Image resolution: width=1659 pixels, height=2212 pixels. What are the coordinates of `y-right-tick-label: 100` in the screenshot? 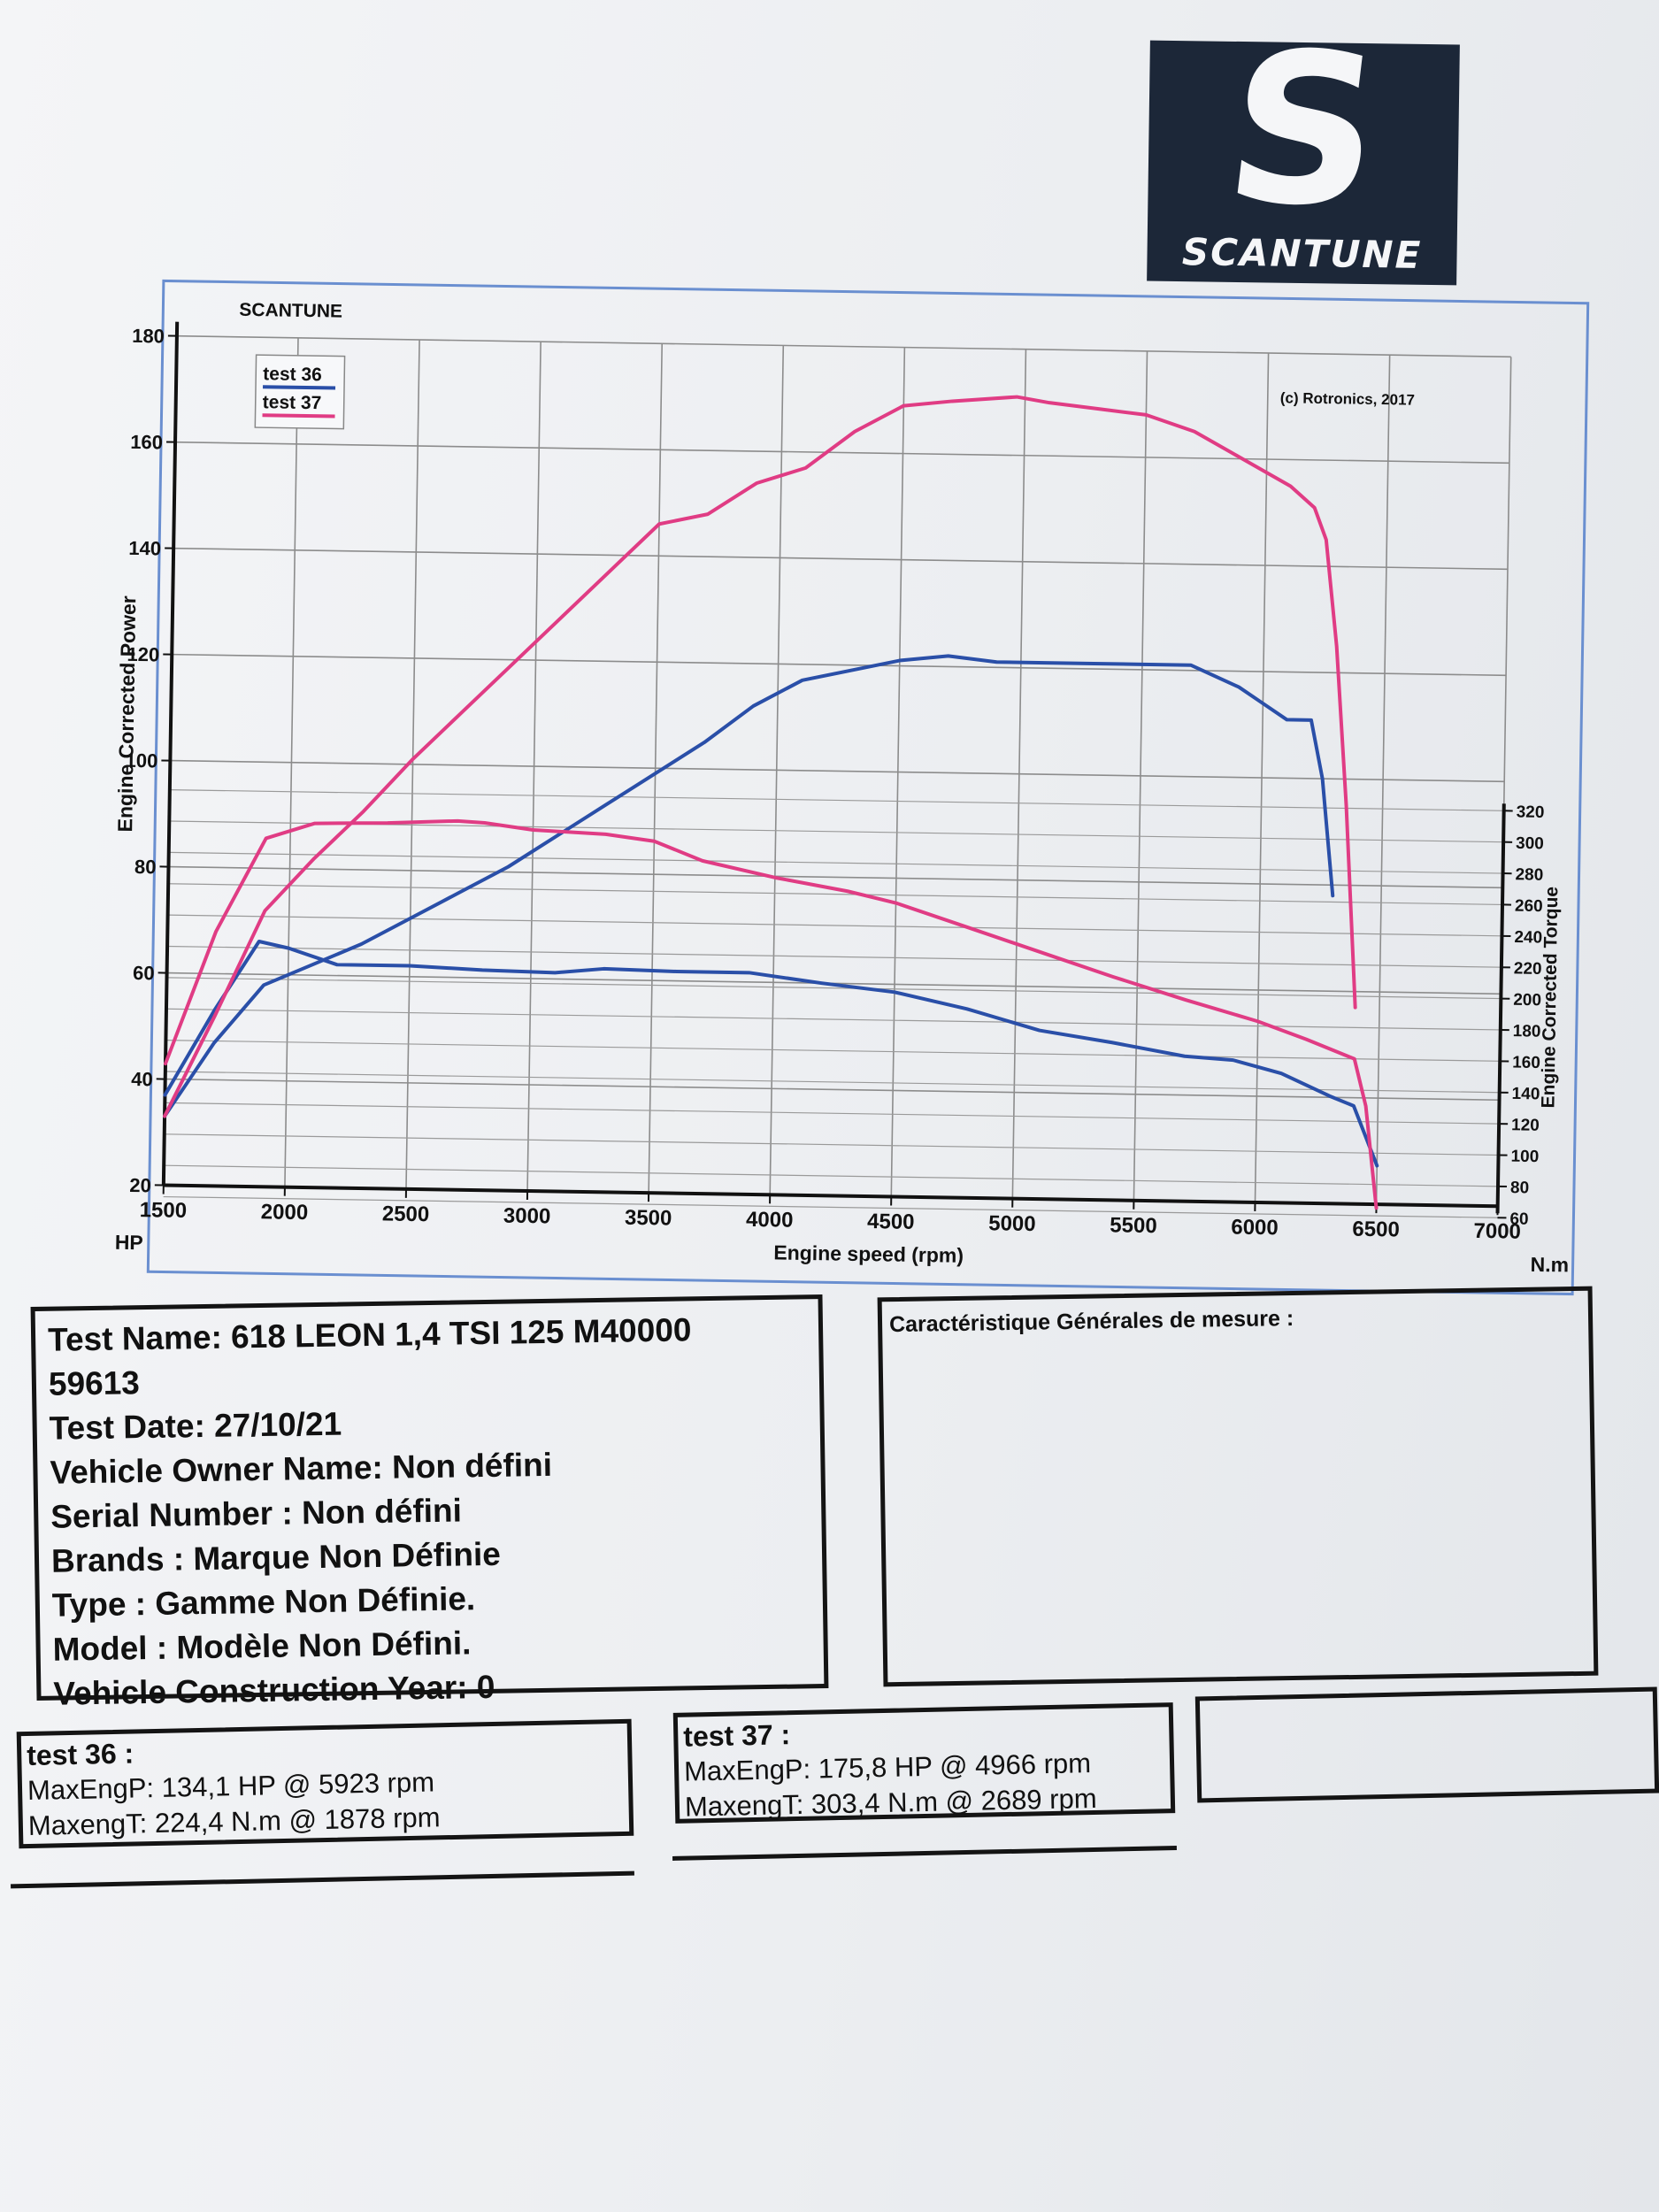 It's located at (1525, 1157).